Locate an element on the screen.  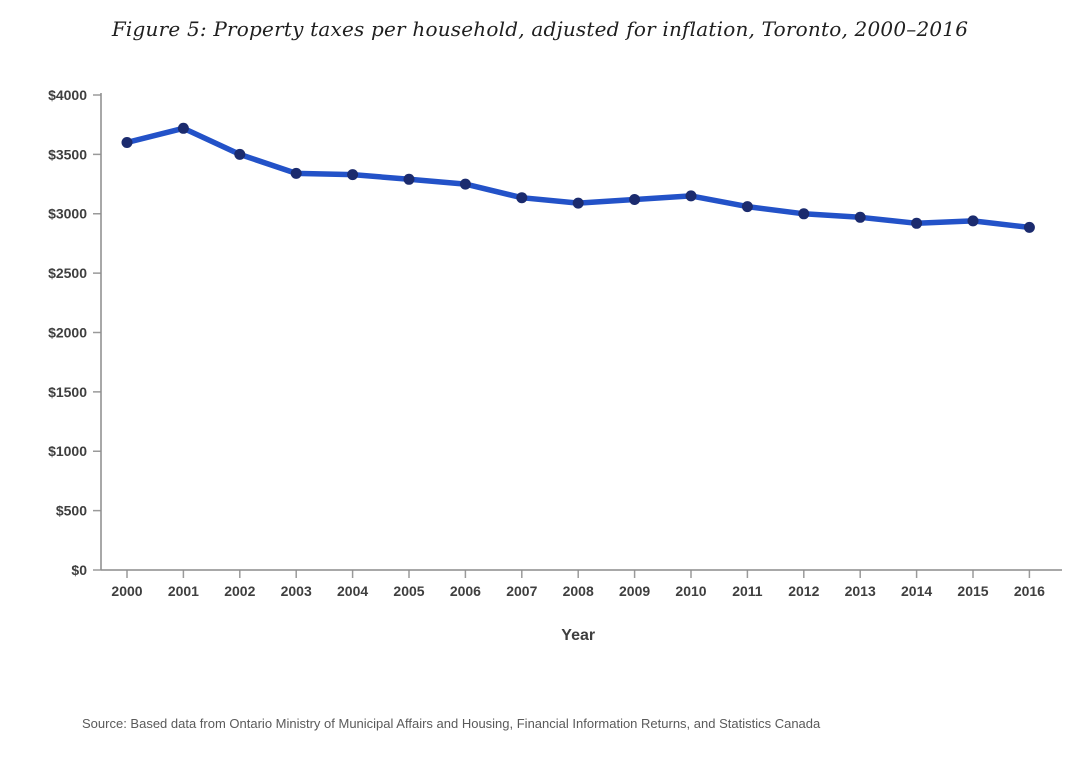
x-axis-tick-label: 2004 is located at coordinates (352, 591).